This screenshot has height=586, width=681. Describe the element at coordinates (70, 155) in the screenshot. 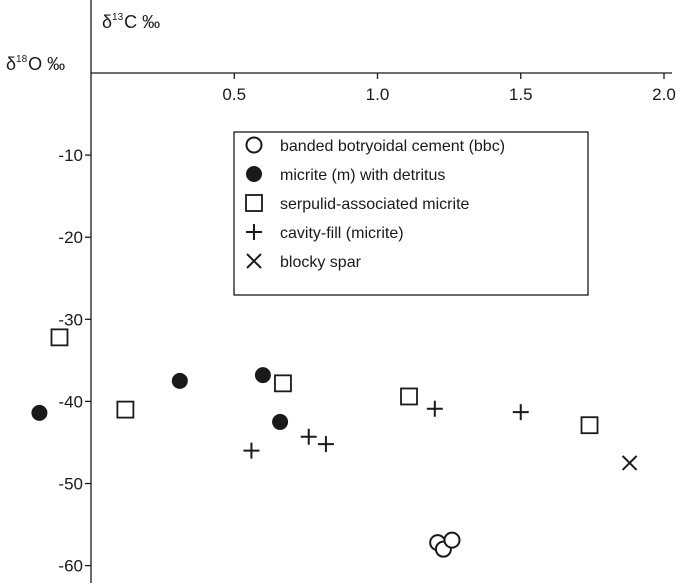

I see `y-tick-label: -10` at that location.